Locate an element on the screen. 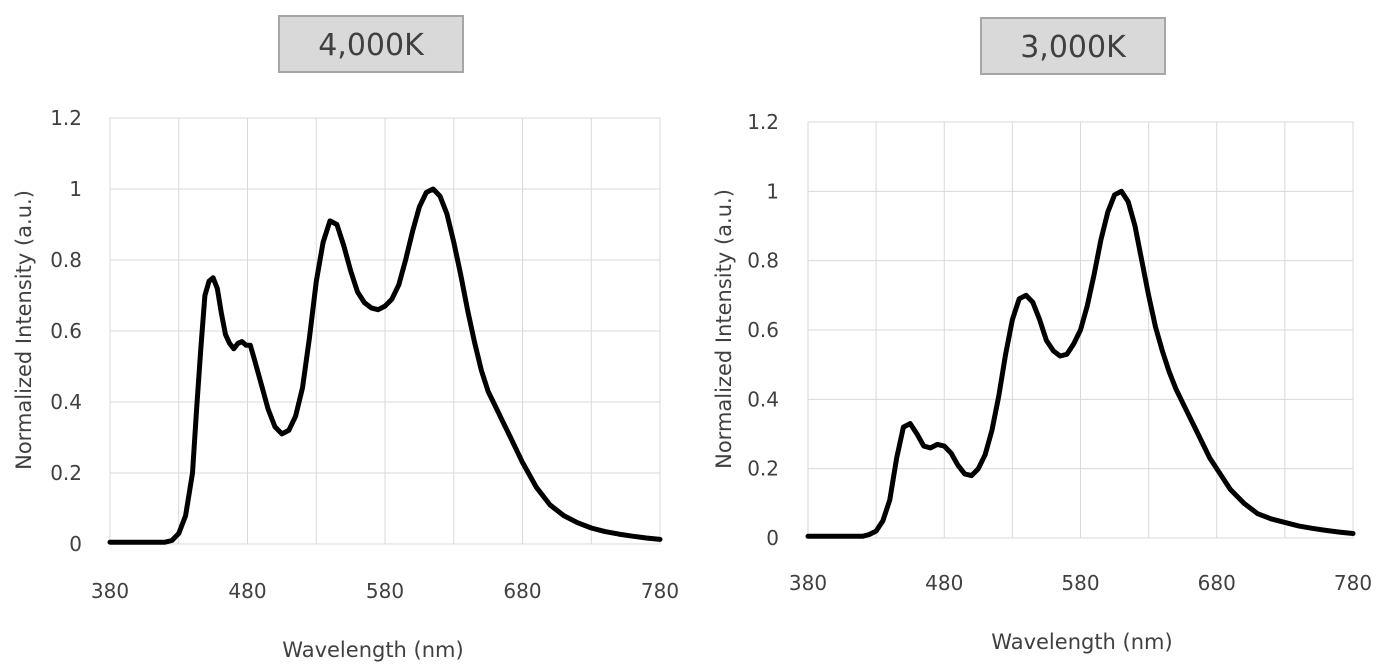 The width and height of the screenshot is (1390, 666). chart-title: 4,000K is located at coordinates (371, 45).